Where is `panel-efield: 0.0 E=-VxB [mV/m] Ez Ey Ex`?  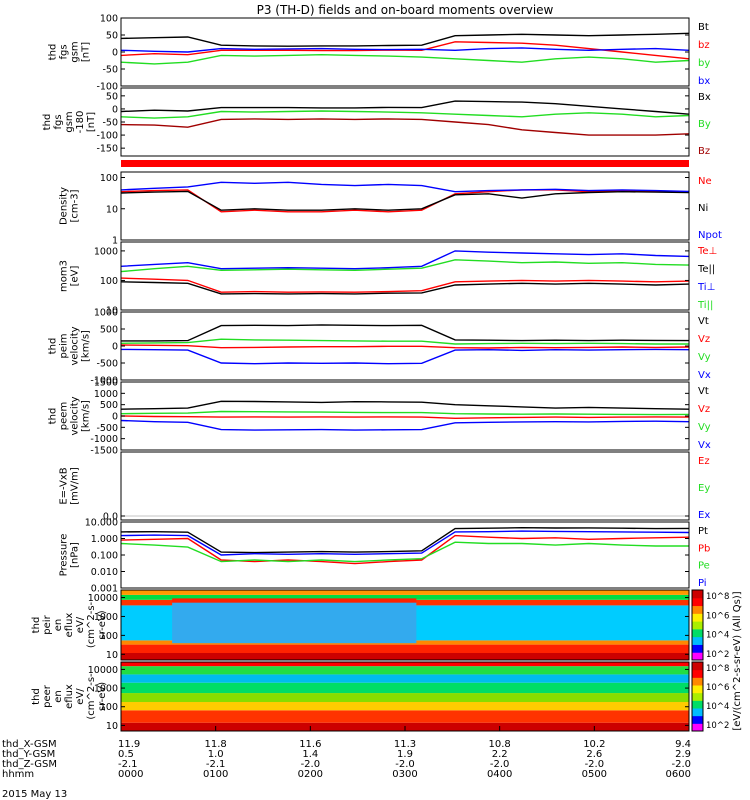 panel-efield: 0.0 E=-VxB [mV/m] Ez Ey Ex is located at coordinates (384, 487).